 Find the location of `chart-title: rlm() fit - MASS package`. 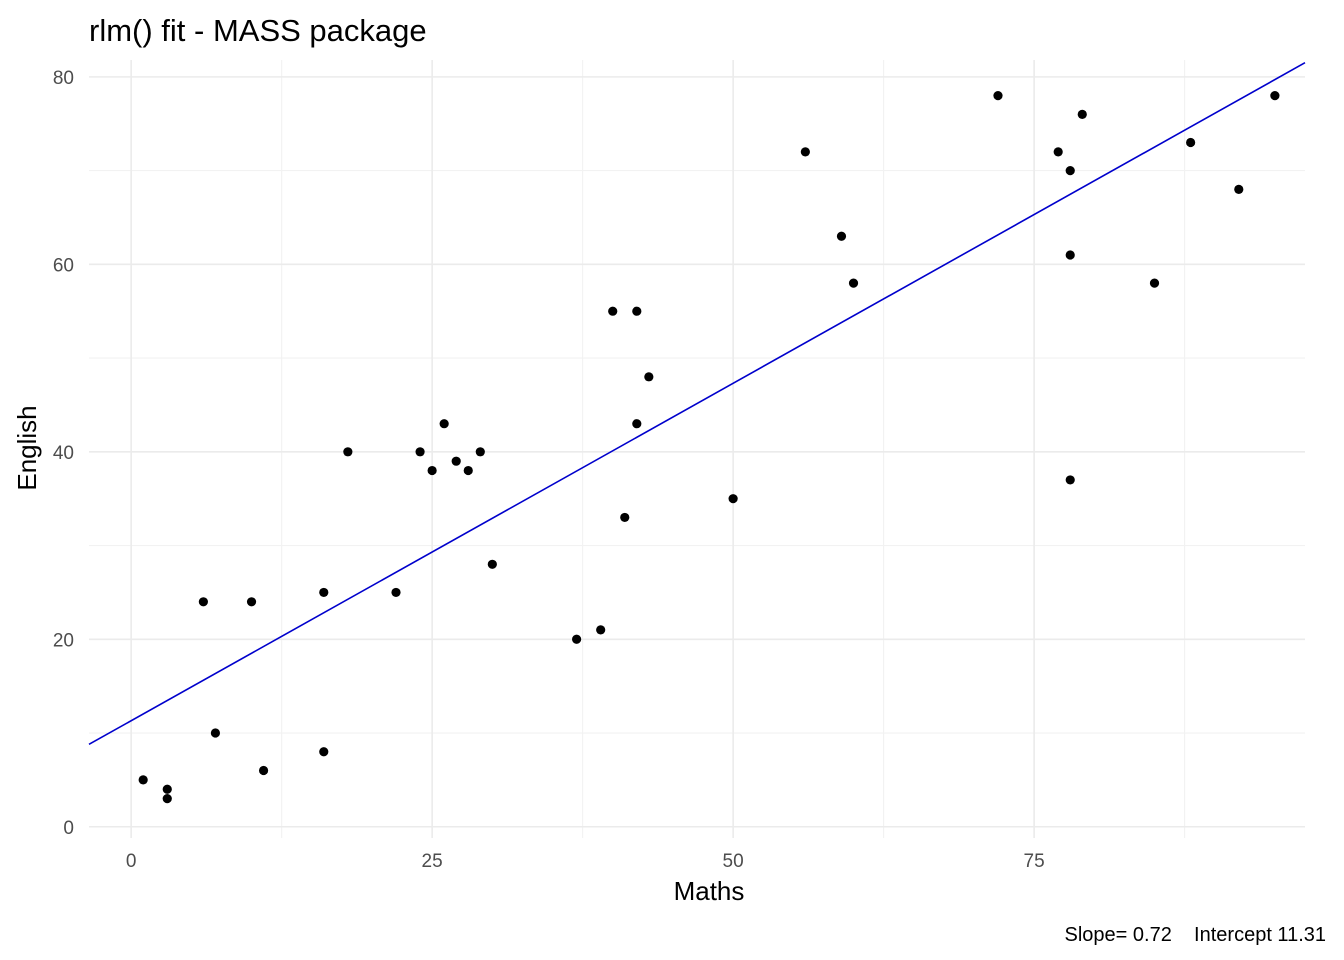

chart-title: rlm() fit - MASS package is located at coordinates (258, 30).